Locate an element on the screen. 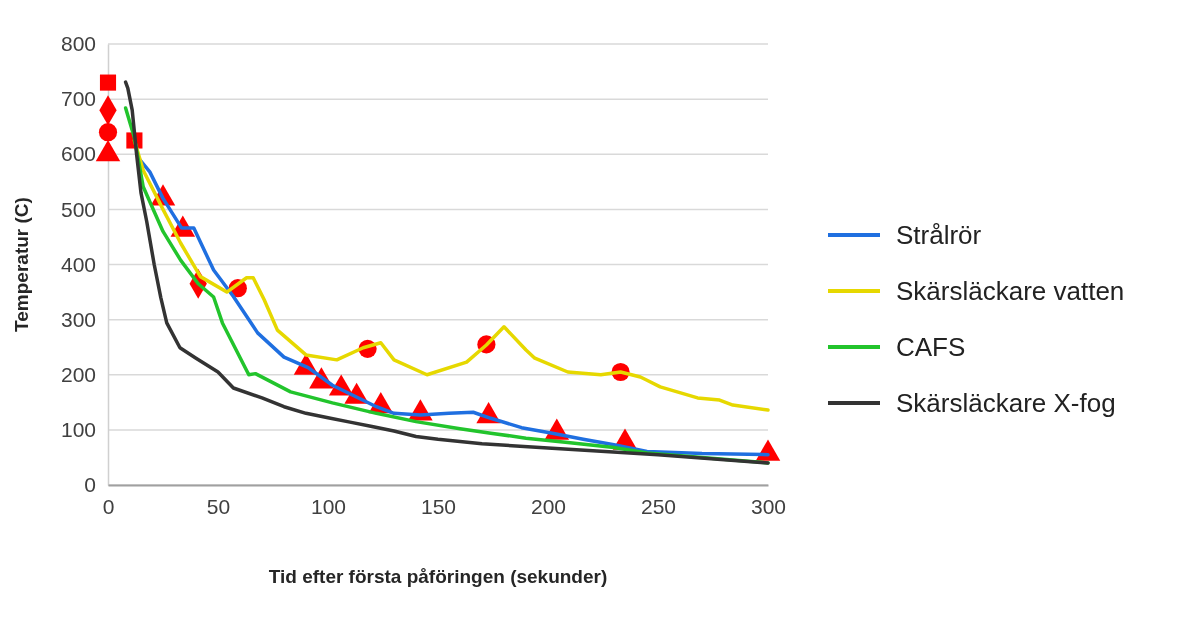 The width and height of the screenshot is (1180, 623). y-tick-label: 200 is located at coordinates (78, 374).